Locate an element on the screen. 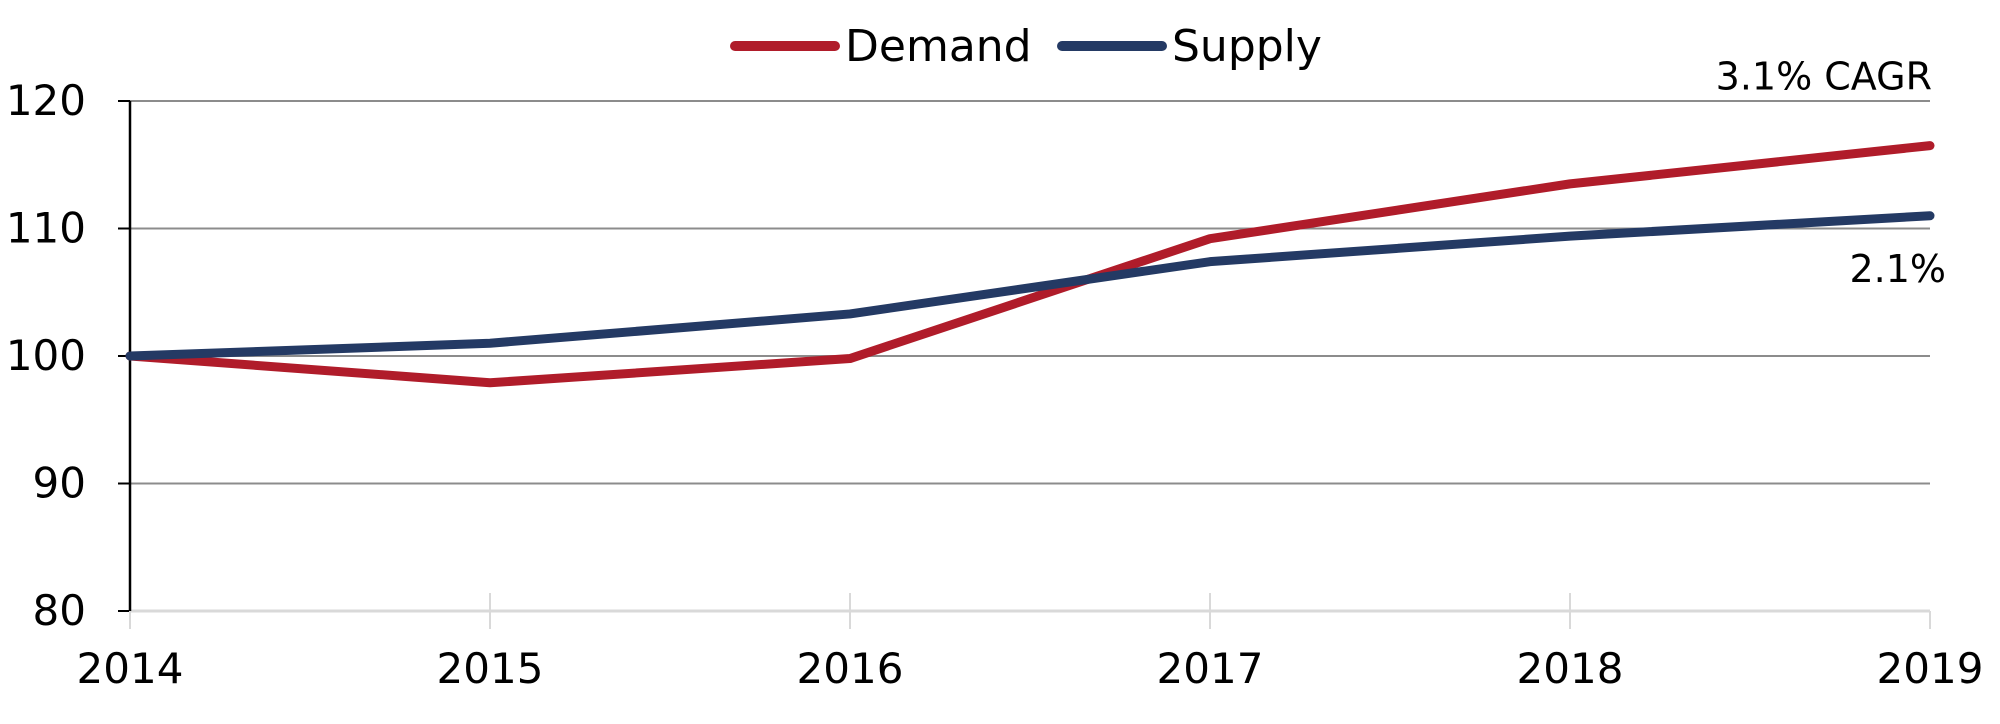  y-tick-label: 90 is located at coordinates (59, 483).